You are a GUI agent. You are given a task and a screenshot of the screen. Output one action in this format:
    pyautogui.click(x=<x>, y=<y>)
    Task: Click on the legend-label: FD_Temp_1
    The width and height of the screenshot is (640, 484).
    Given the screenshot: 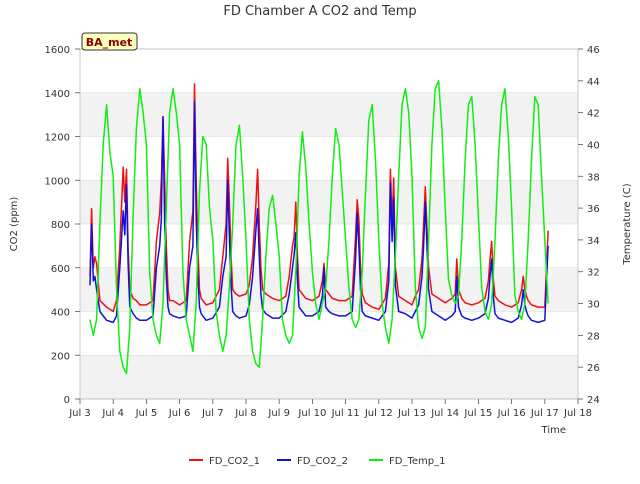 What is the action you would take?
    pyautogui.click(x=417, y=461)
    